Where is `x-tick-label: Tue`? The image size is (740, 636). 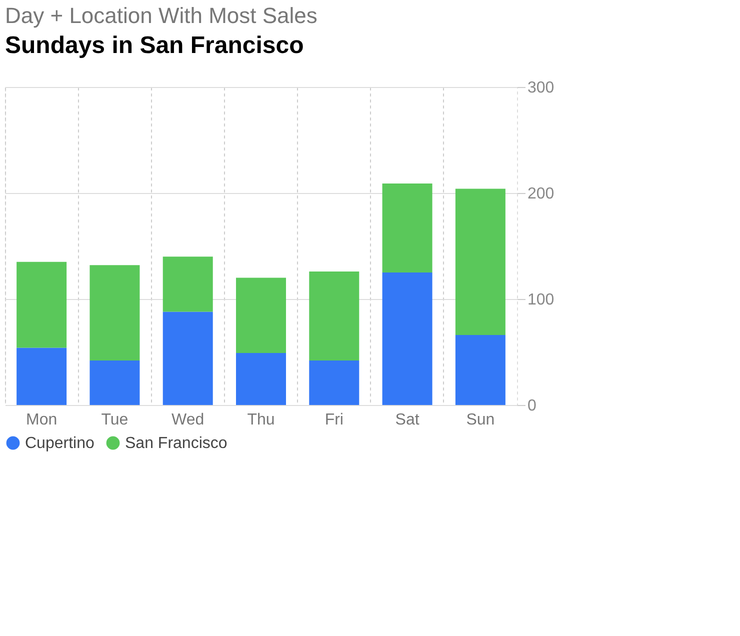 x-tick-label: Tue is located at coordinates (114, 420).